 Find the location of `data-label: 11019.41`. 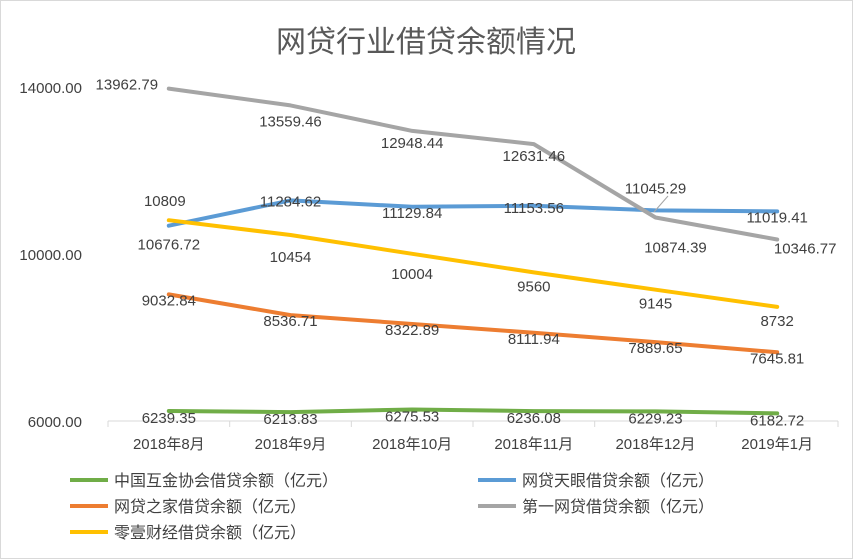

data-label: 11019.41 is located at coordinates (776, 217).